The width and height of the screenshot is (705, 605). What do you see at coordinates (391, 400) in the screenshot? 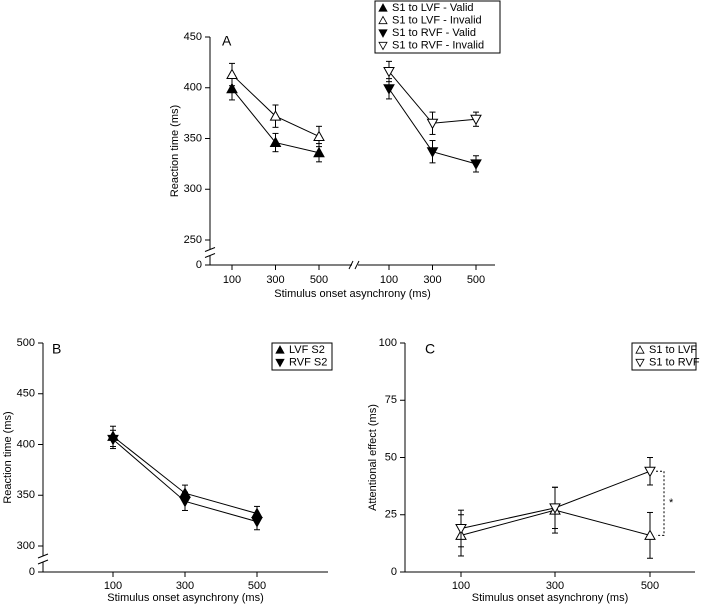
I see `y-tick-label: 75` at bounding box center [391, 400].